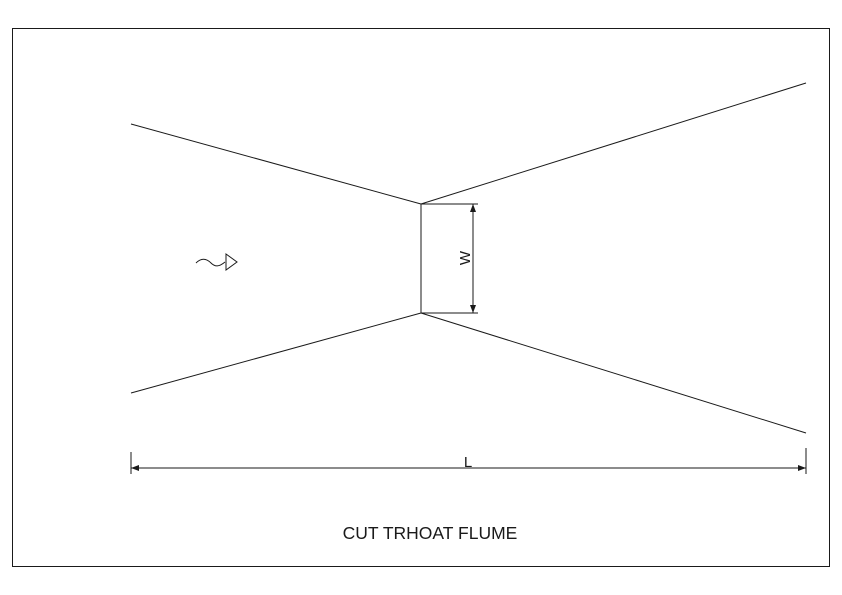  What do you see at coordinates (802, 468) in the screenshot?
I see `l-arrow-right-icon` at bounding box center [802, 468].